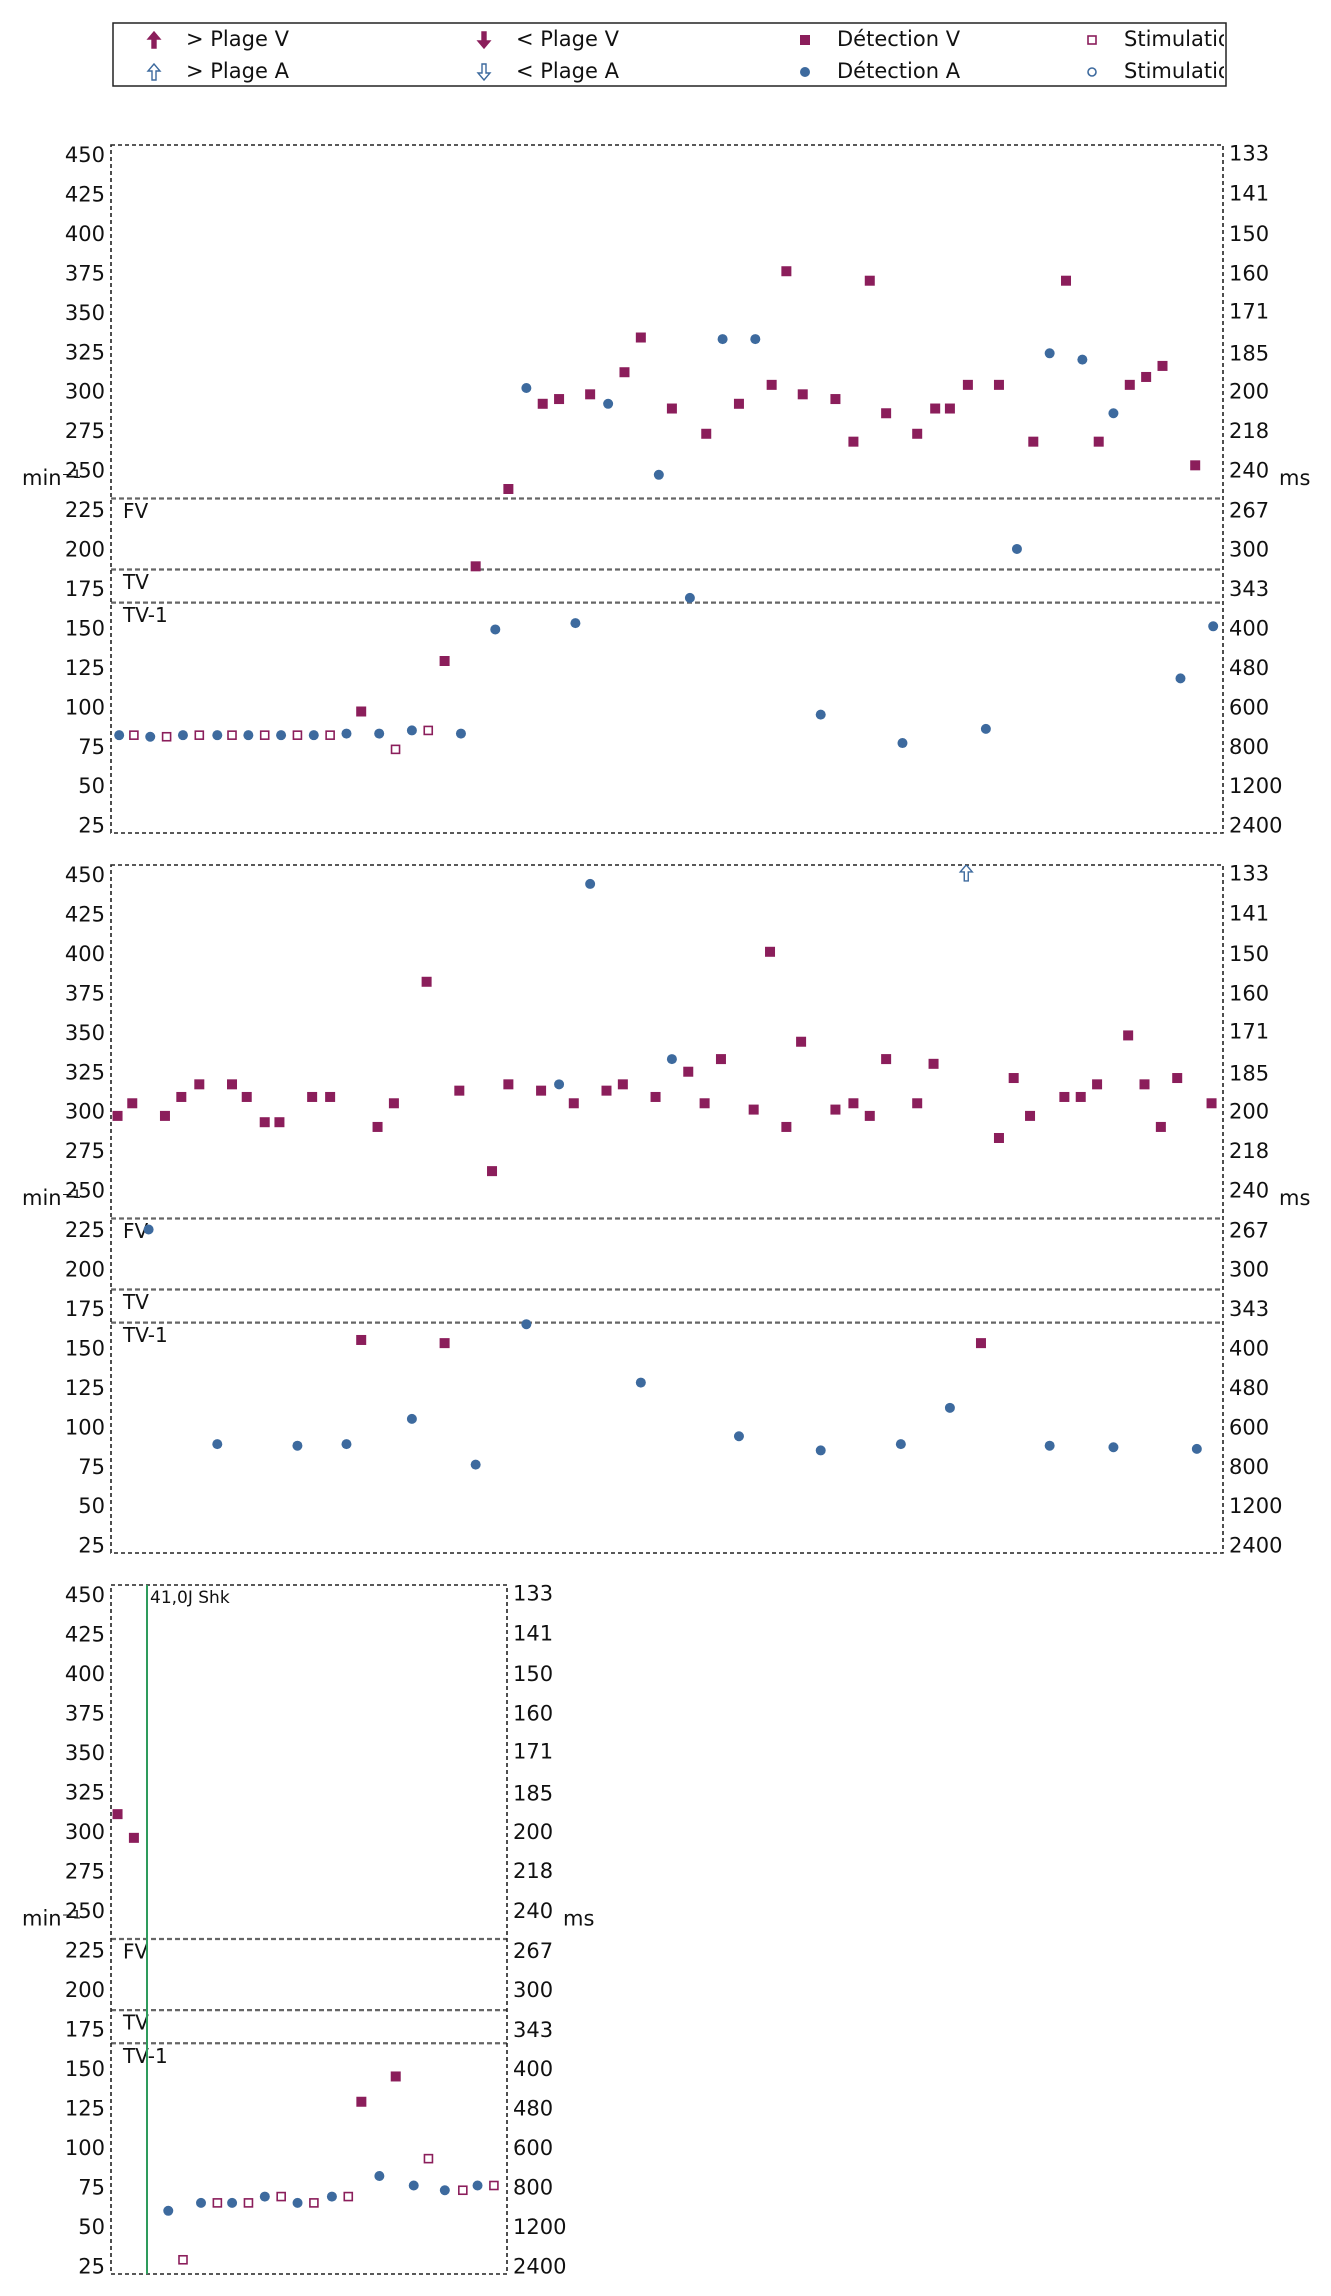 Image resolution: width=1331 pixels, height=2296 pixels. What do you see at coordinates (85, 313) in the screenshot?
I see `y-tick-label: 350` at bounding box center [85, 313].